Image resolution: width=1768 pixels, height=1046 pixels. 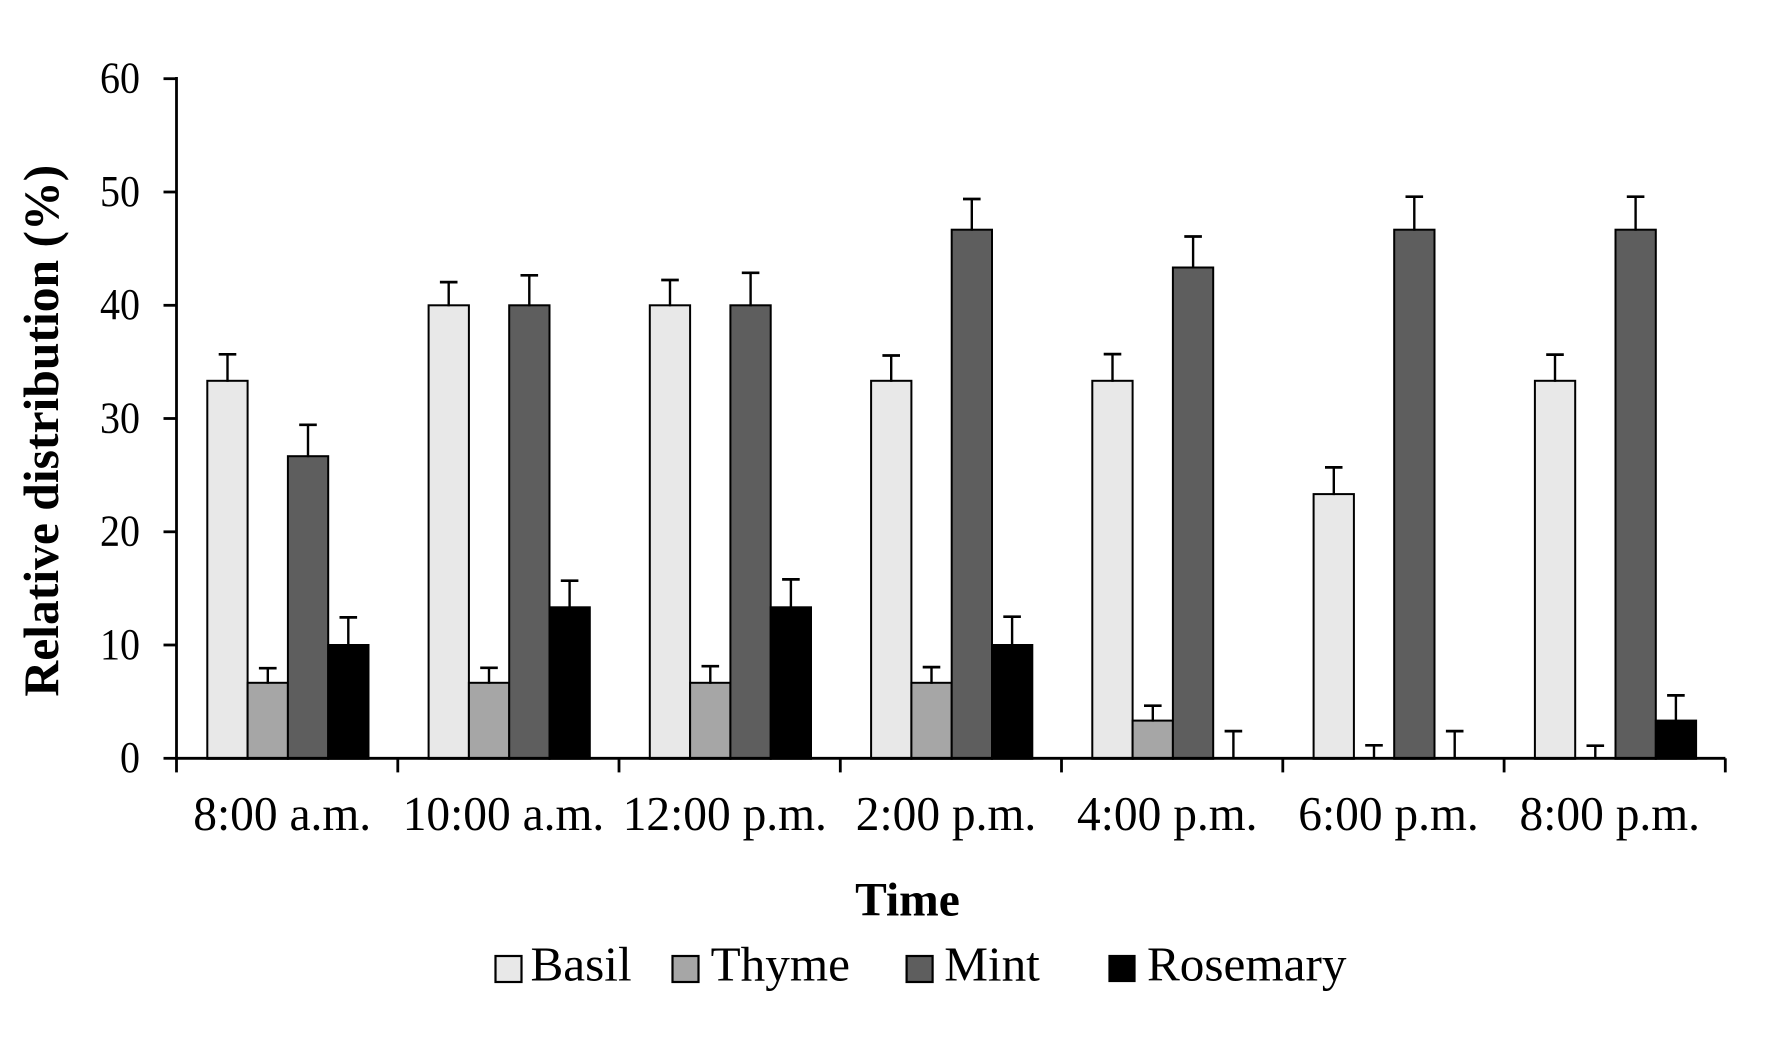 I want to click on svg-text: 2:00 p.m., so click(x=946, y=814).